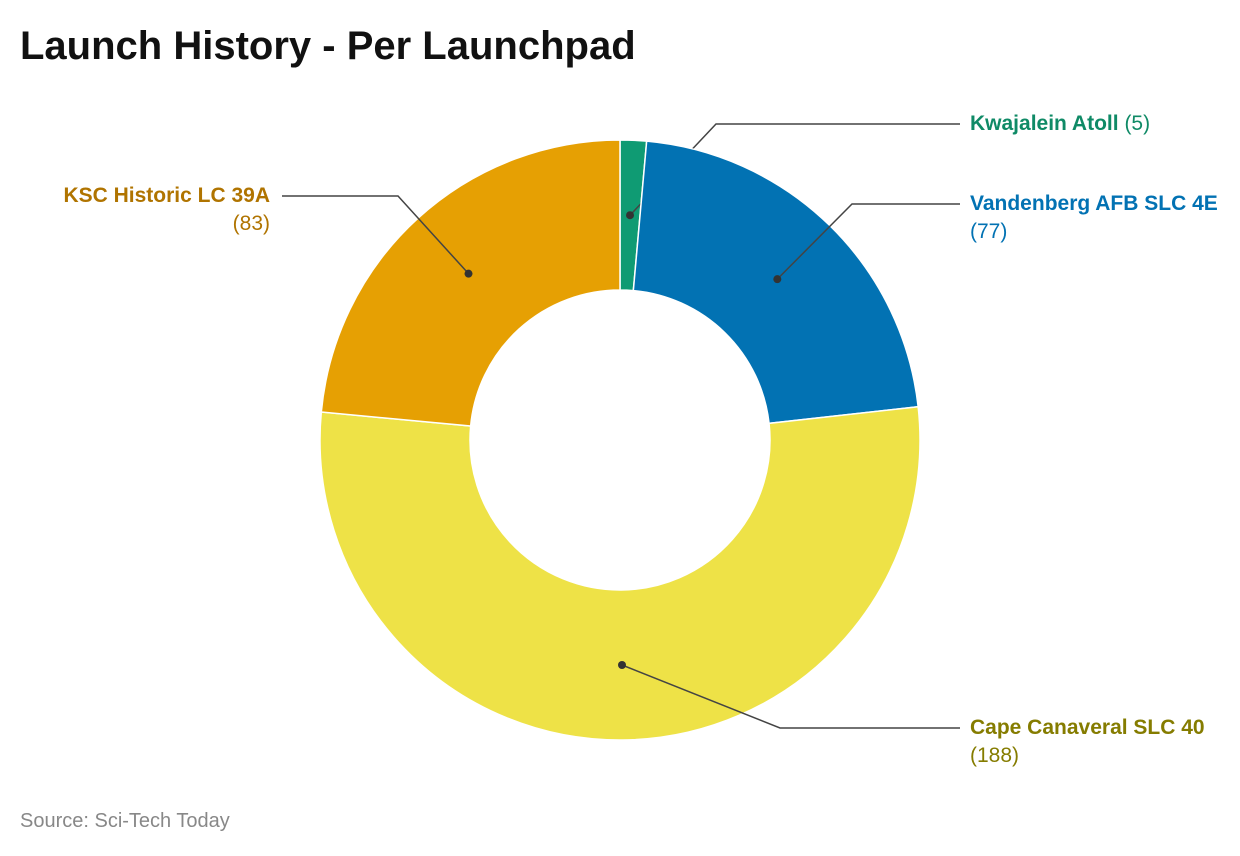  Describe the element at coordinates (995, 755) in the screenshot. I see `slice-label-value: (188)` at that location.